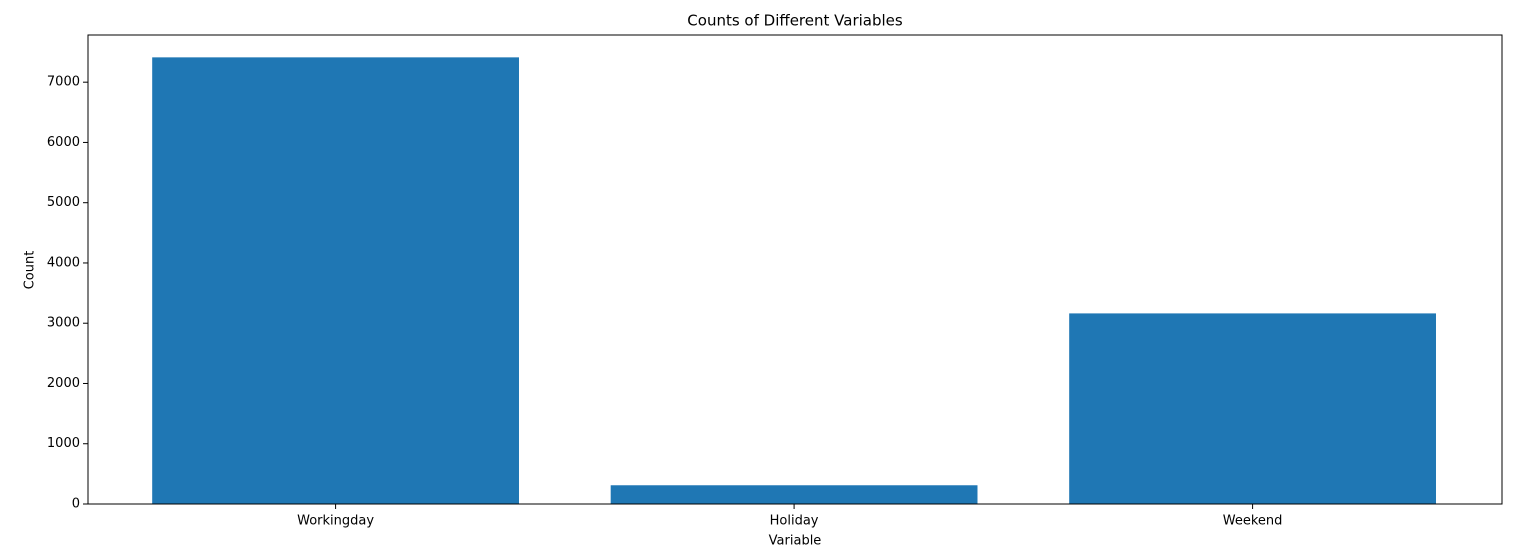 The height and width of the screenshot is (556, 1513). I want to click on x-tick-label: Weekend, so click(1253, 521).